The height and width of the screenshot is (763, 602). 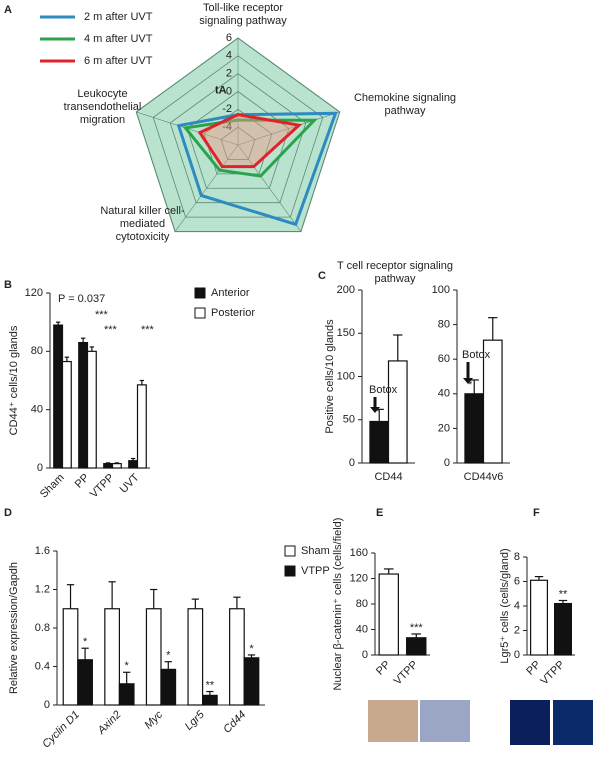 What do you see at coordinates (42, 666) in the screenshot?
I see `y-tick-label: 0.4` at bounding box center [42, 666].